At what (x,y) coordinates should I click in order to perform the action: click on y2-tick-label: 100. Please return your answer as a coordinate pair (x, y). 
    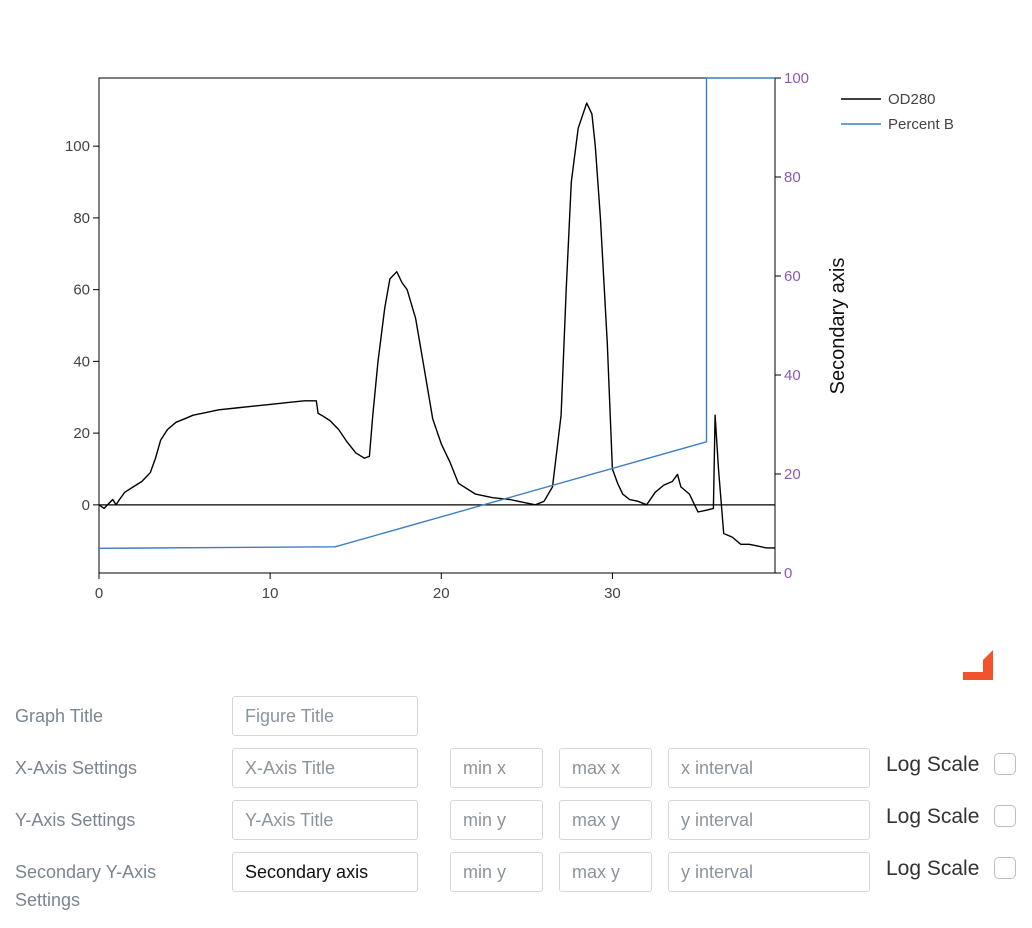
    Looking at the image, I should click on (796, 78).